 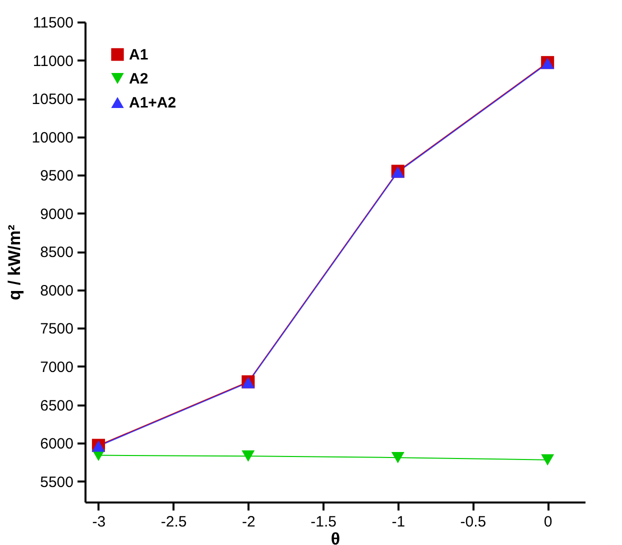 What do you see at coordinates (399, 522) in the screenshot?
I see `x-tick-label: -1` at bounding box center [399, 522].